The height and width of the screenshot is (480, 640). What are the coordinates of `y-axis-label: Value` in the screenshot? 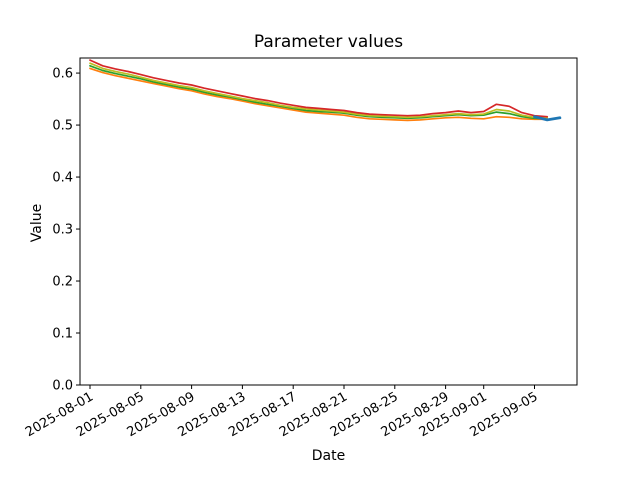 It's located at (37, 223).